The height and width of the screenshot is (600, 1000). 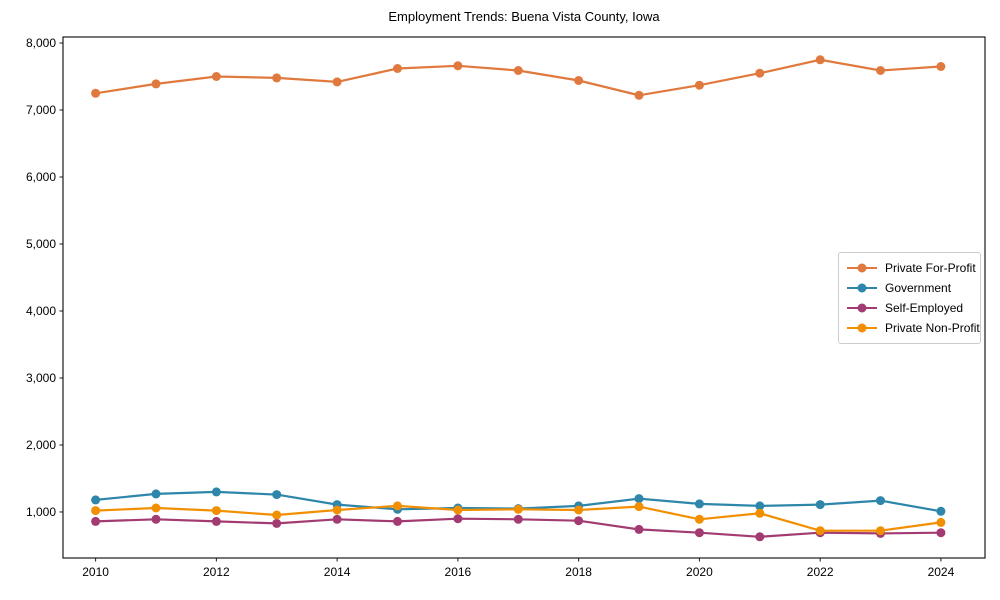 What do you see at coordinates (41, 244) in the screenshot?
I see `y-tick-label: 5,000` at bounding box center [41, 244].